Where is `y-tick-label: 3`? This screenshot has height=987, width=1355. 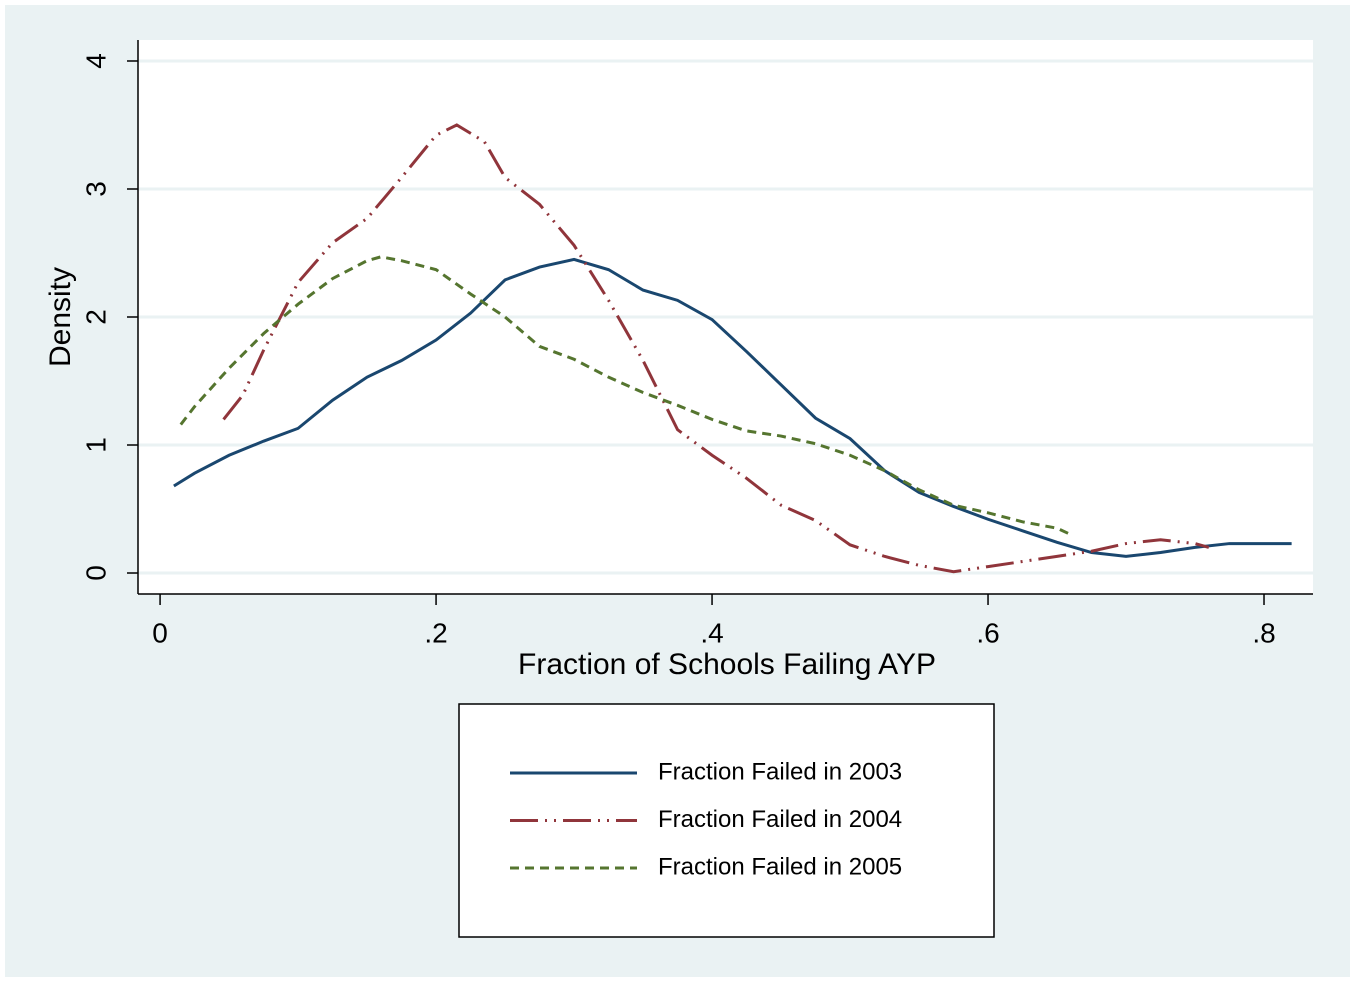 y-tick-label: 3 is located at coordinates (95, 189).